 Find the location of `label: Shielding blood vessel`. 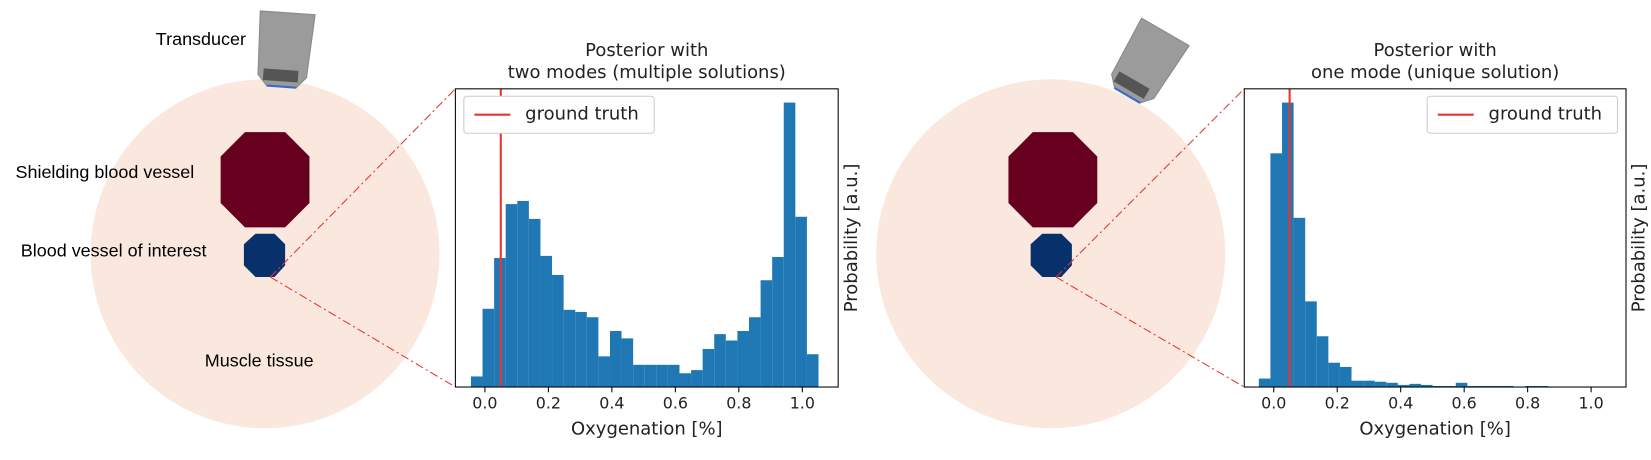

label: Shielding blood vessel is located at coordinates (104, 172).